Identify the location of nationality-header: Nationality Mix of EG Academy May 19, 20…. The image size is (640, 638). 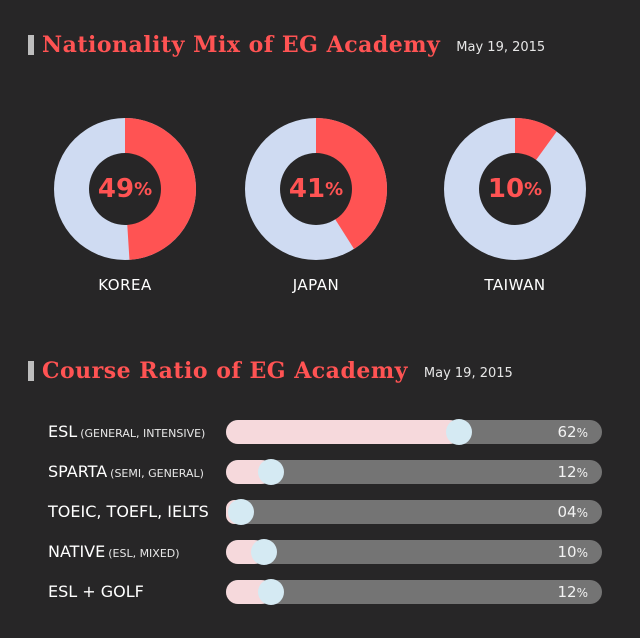
(286, 45).